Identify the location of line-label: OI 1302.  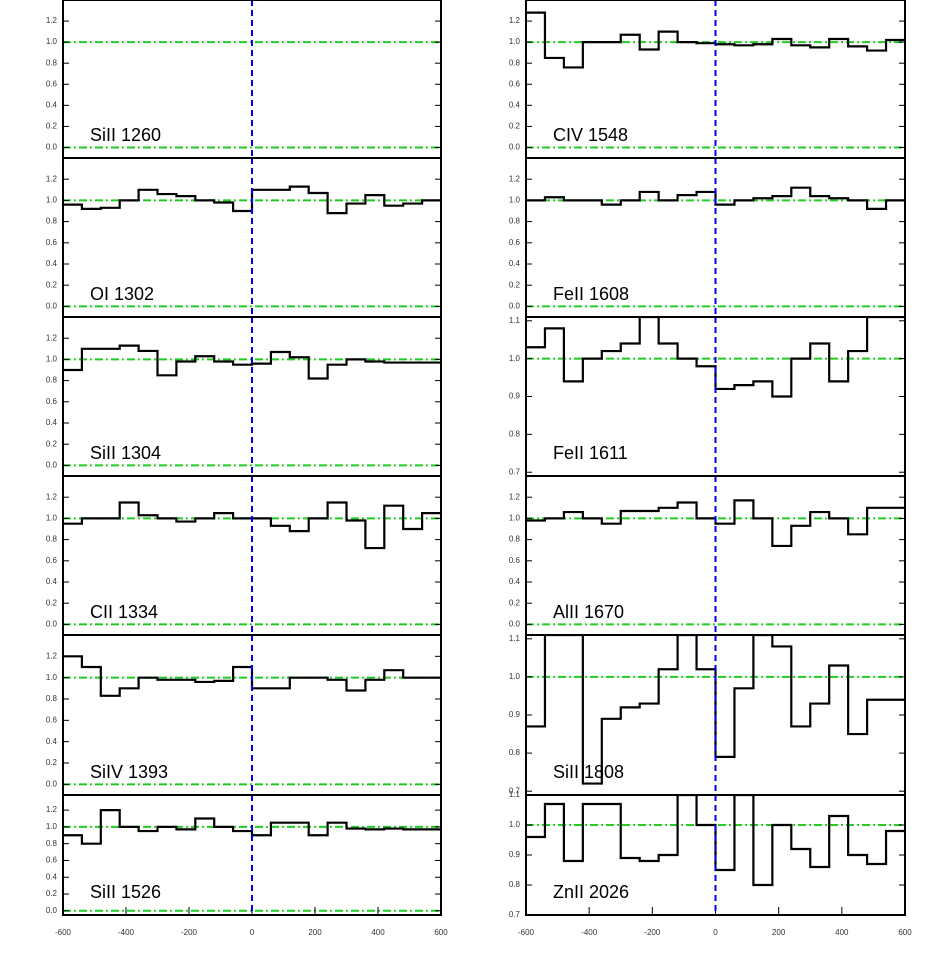
(122, 294).